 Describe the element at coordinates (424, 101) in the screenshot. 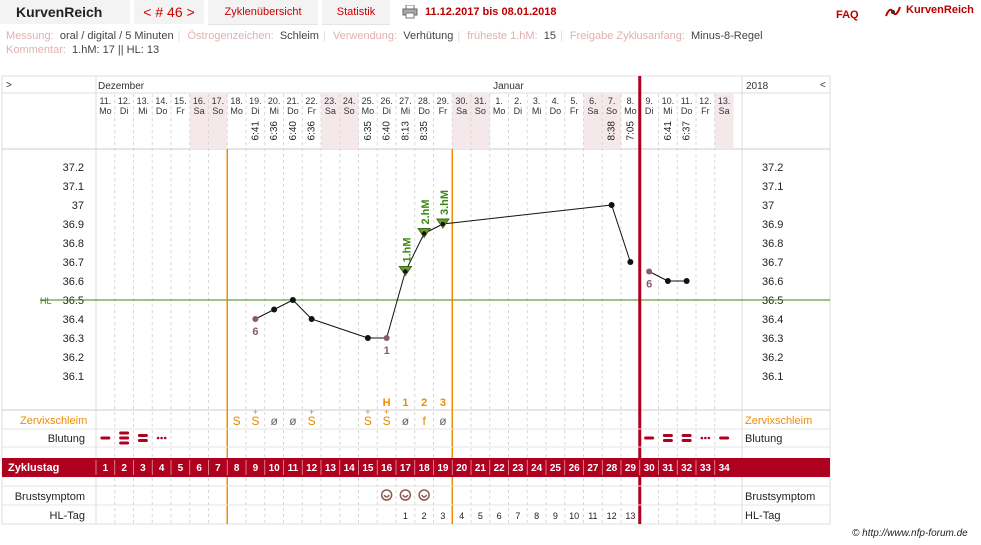

I see `day-date: 28.` at that location.